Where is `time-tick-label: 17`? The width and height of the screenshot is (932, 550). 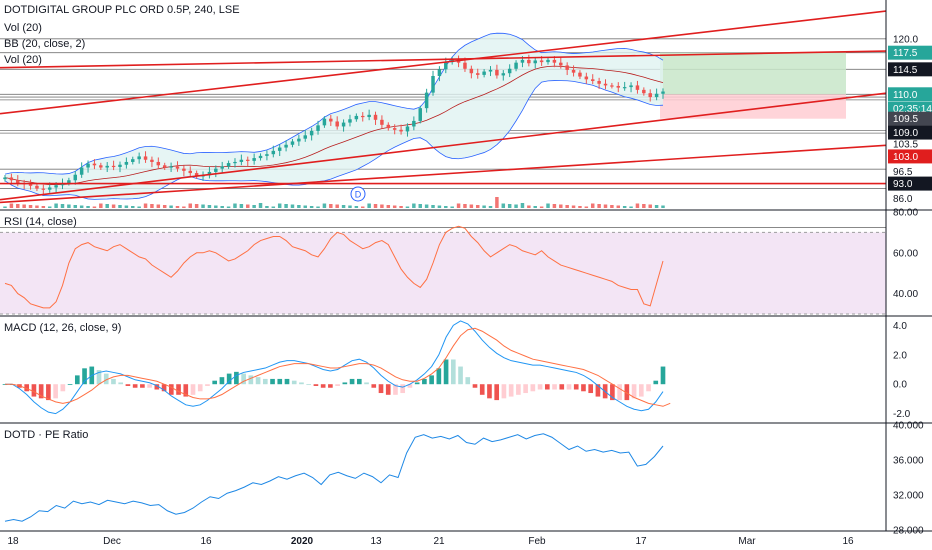 time-tick-label: 17 is located at coordinates (641, 541).